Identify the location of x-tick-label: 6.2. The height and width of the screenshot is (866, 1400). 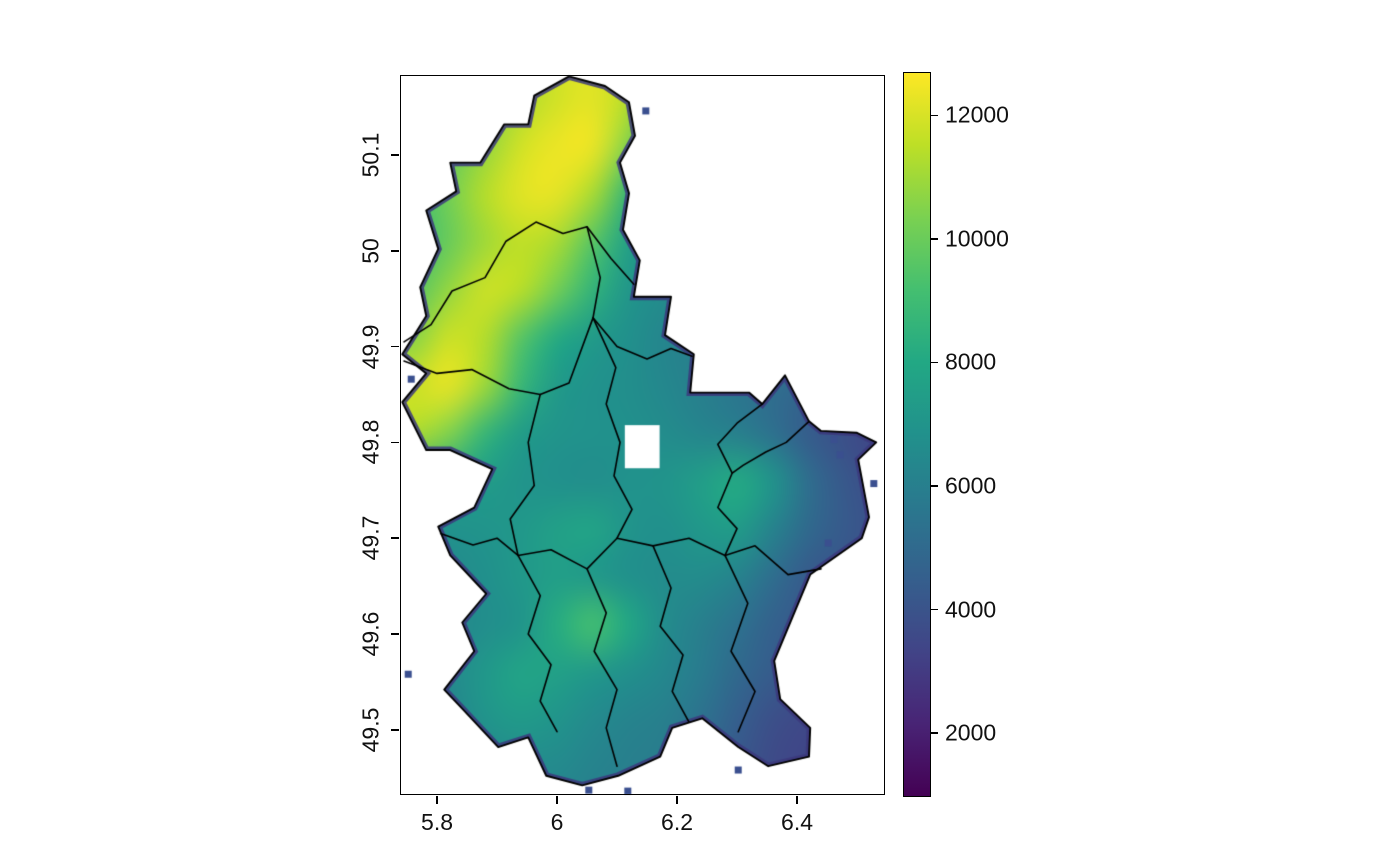
(677, 822).